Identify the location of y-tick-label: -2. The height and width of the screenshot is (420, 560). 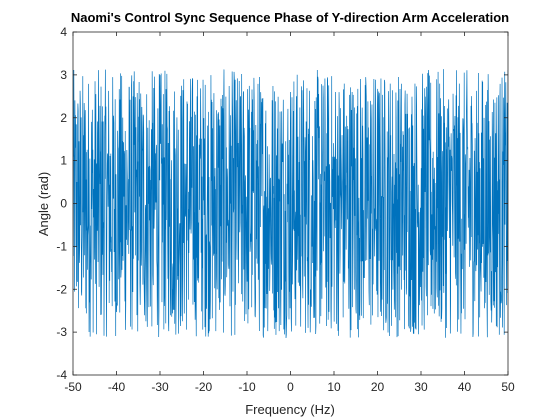
(61, 289).